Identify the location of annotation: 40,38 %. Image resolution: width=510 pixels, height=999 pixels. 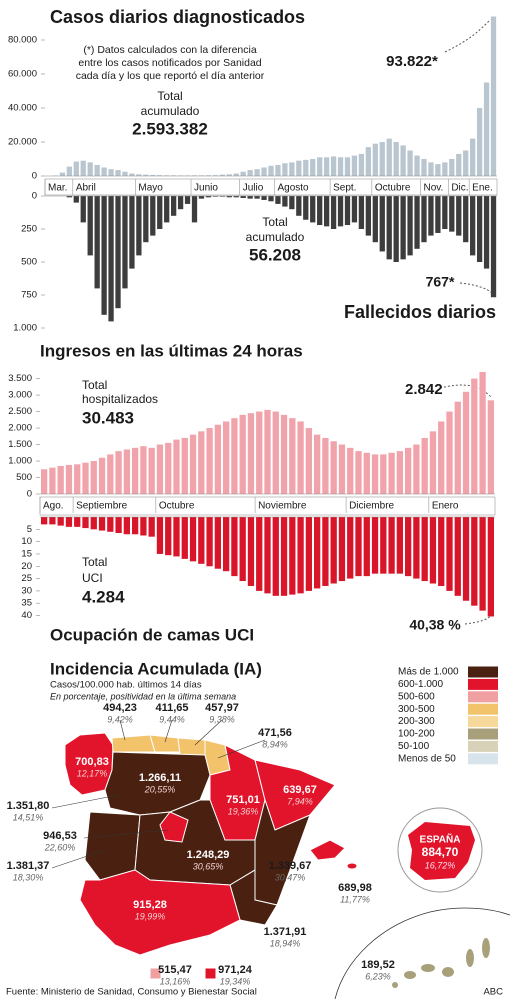
(435, 625).